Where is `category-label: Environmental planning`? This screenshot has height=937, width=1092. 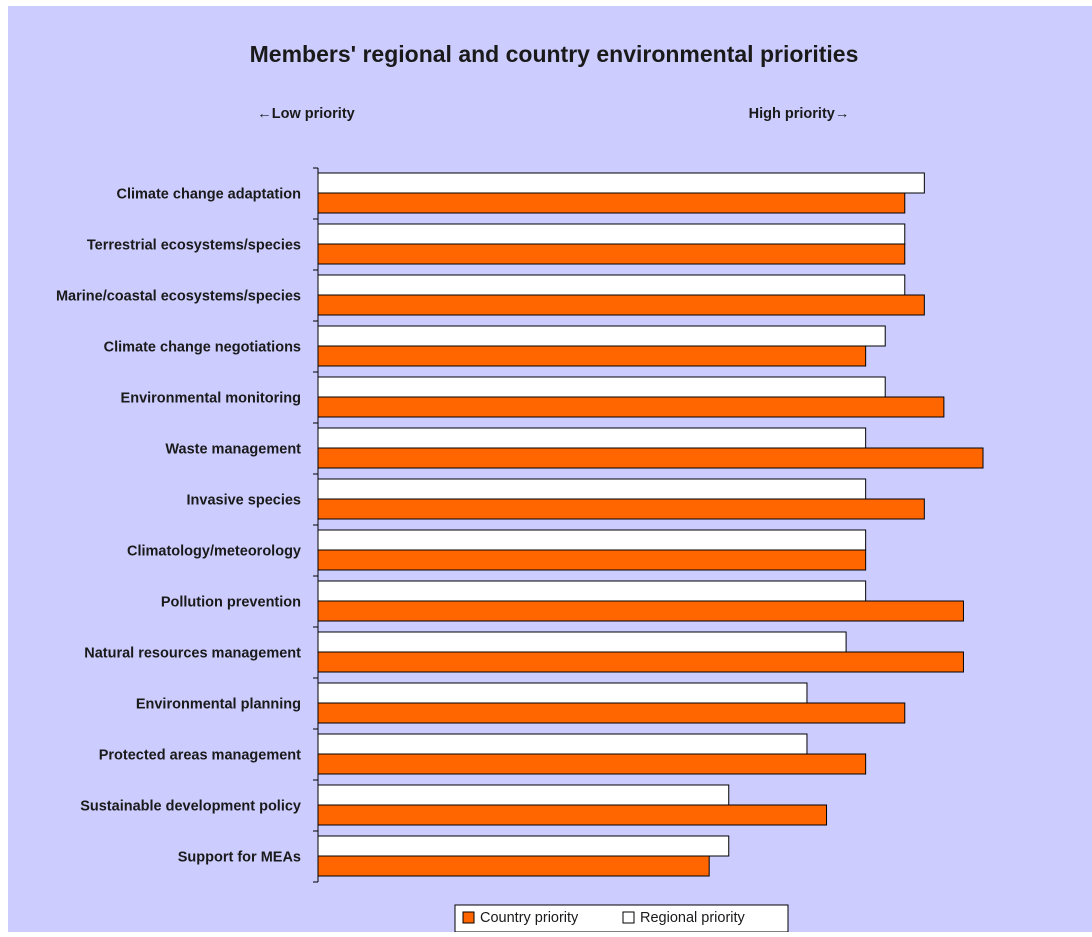 category-label: Environmental planning is located at coordinates (218, 705).